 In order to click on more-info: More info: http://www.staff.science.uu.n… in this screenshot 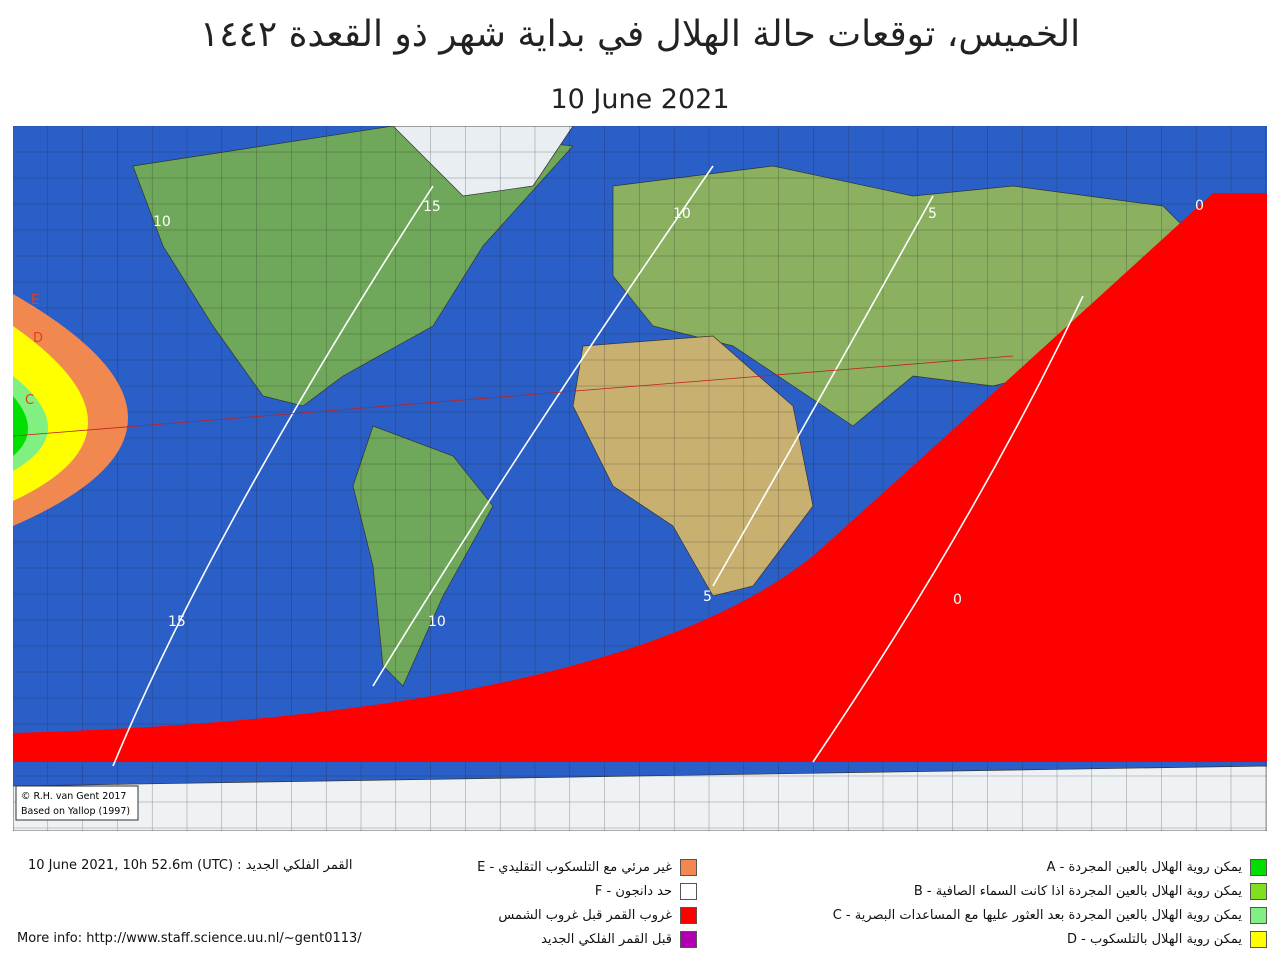, I will do `click(189, 938)`.